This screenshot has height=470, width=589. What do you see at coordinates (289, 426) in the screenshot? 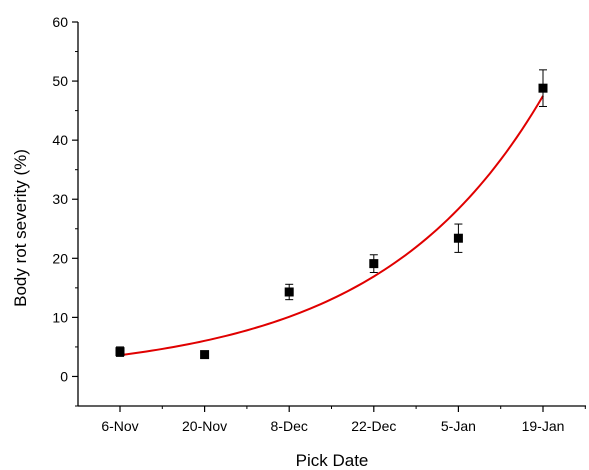
I see `x-tick-label: 8-Dec` at bounding box center [289, 426].